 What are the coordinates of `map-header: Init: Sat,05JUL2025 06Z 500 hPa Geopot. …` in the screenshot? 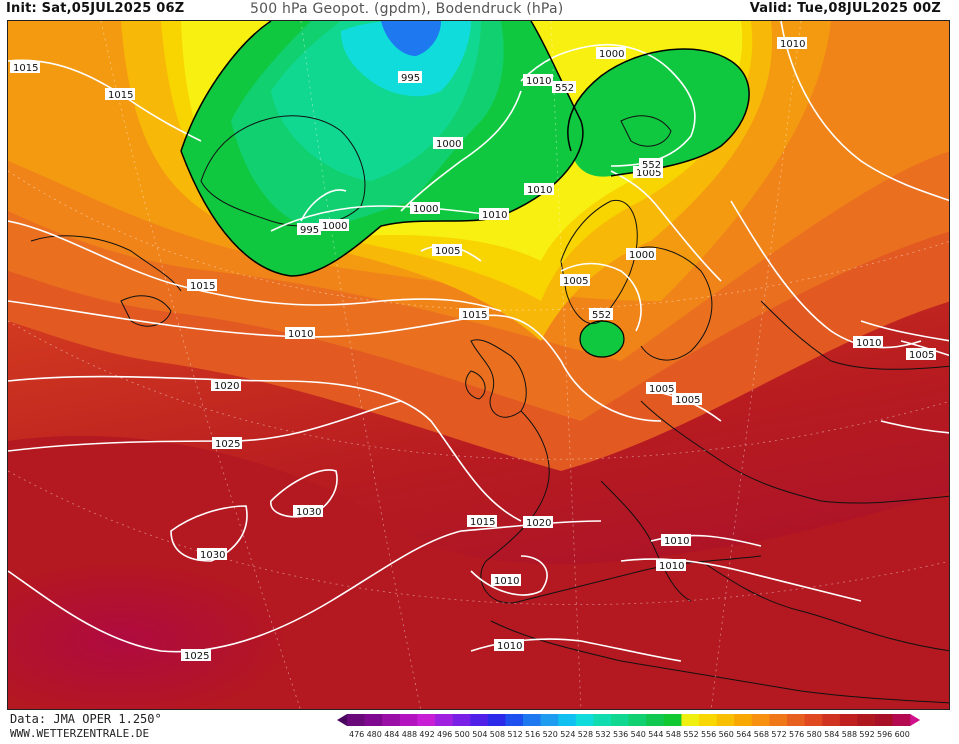 It's located at (479, 10).